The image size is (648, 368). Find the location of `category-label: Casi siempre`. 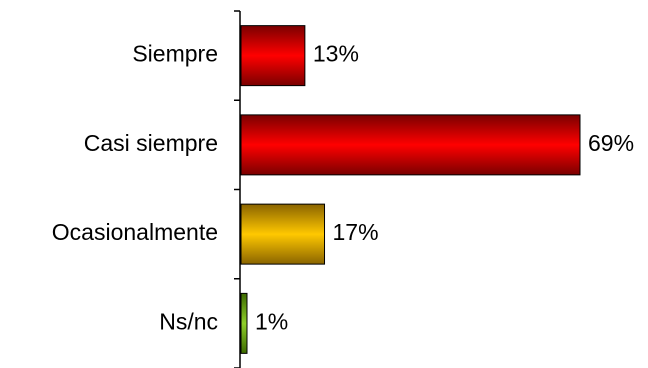

category-label: Casi siempre is located at coordinates (151, 143).